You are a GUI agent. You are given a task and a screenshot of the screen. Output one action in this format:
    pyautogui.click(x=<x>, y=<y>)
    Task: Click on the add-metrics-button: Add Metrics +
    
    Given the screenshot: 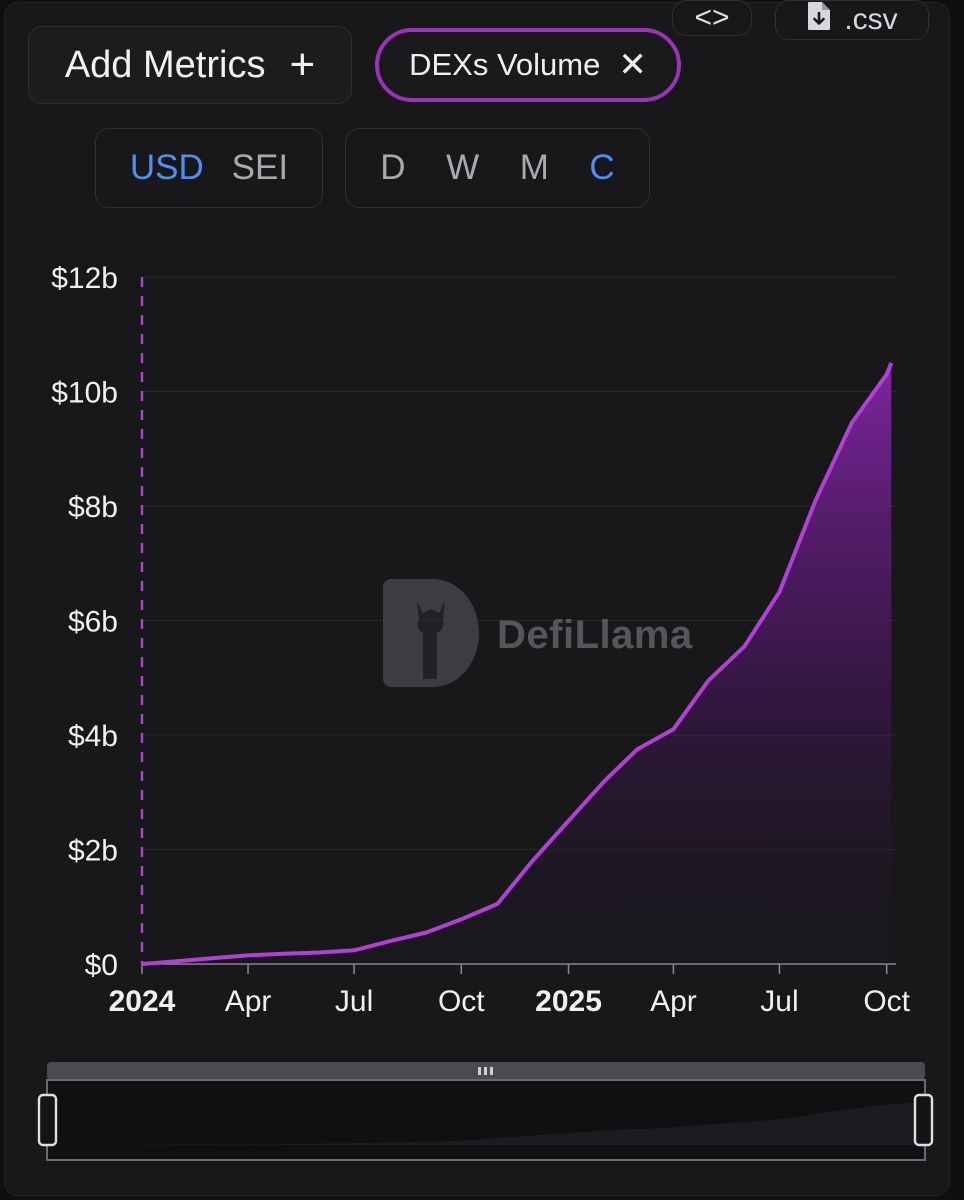 What is the action you would take?
    pyautogui.click(x=190, y=65)
    